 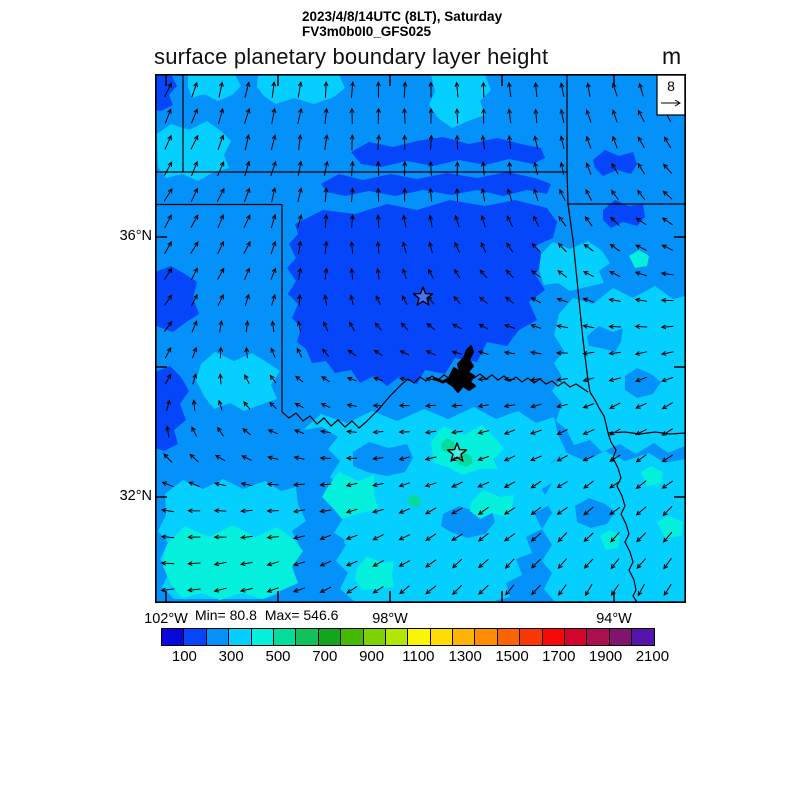 I want to click on lon-label: 102°W, so click(x=166, y=619).